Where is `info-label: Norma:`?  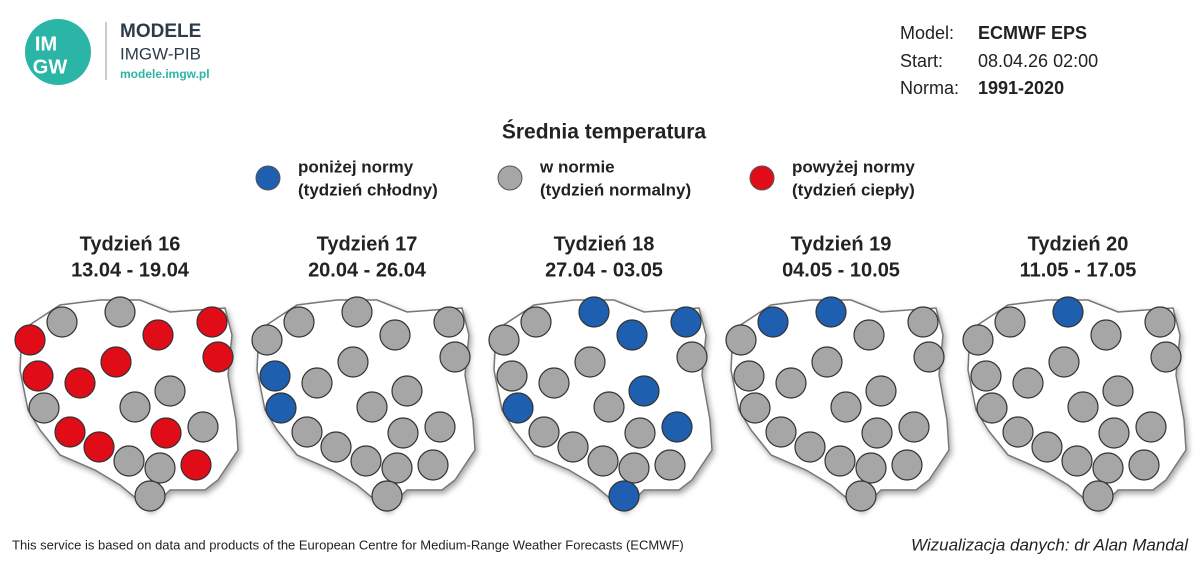 info-label: Norma: is located at coordinates (929, 88).